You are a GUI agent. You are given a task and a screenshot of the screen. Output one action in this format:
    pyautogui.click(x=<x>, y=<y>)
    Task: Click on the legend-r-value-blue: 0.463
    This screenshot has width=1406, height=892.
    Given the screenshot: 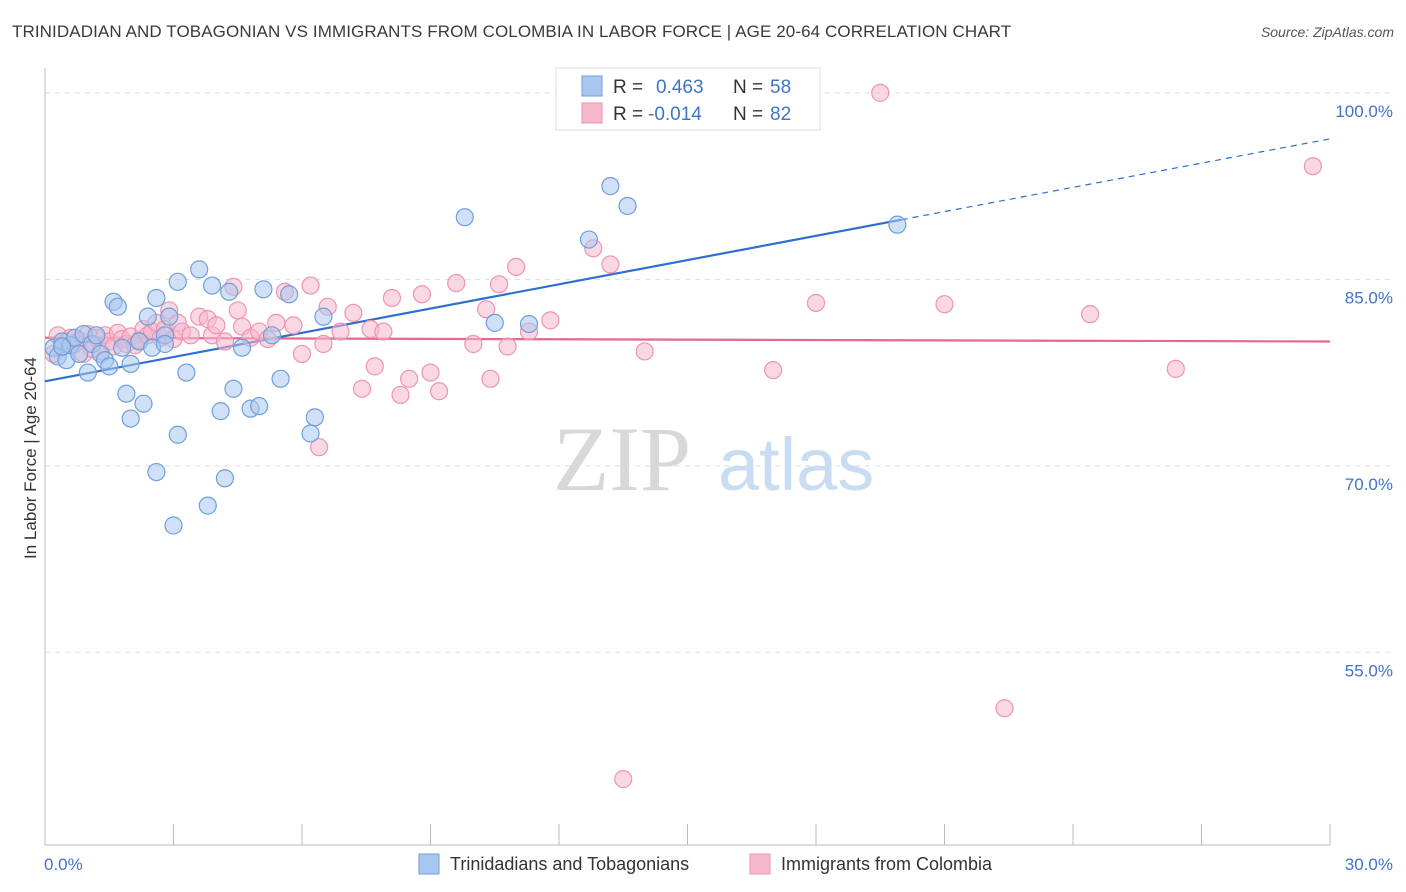 What is the action you would take?
    pyautogui.click(x=680, y=87)
    